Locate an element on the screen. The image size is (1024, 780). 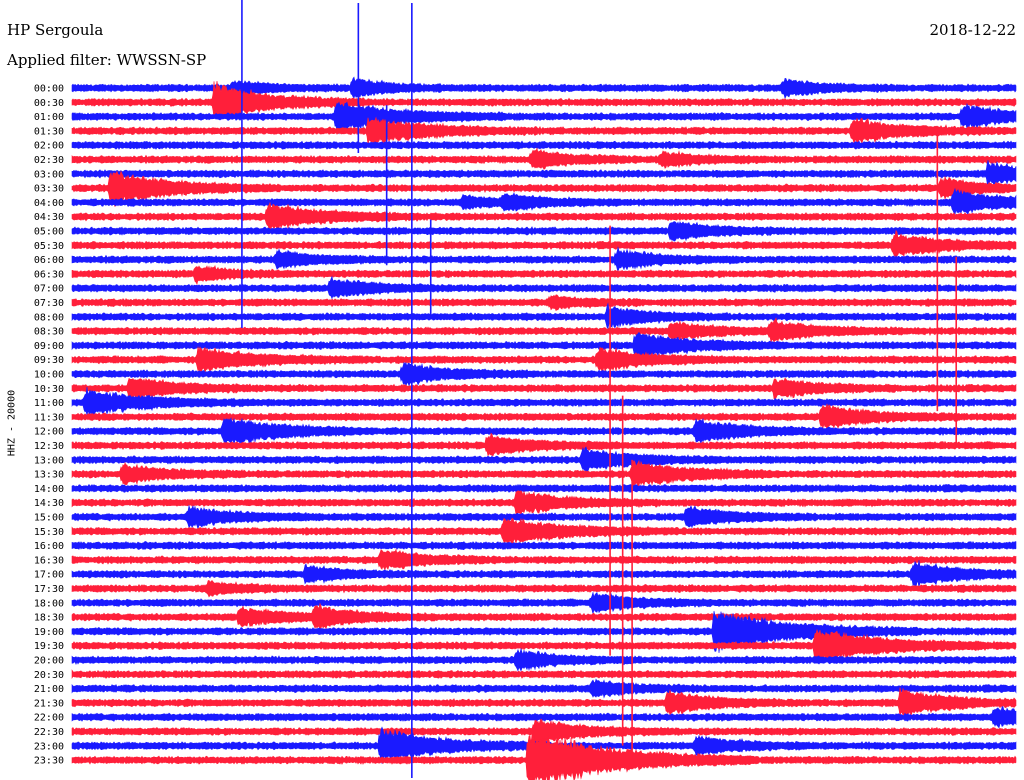
filter-label: Applied filter: WWSSN-SP is located at coordinates (107, 60).